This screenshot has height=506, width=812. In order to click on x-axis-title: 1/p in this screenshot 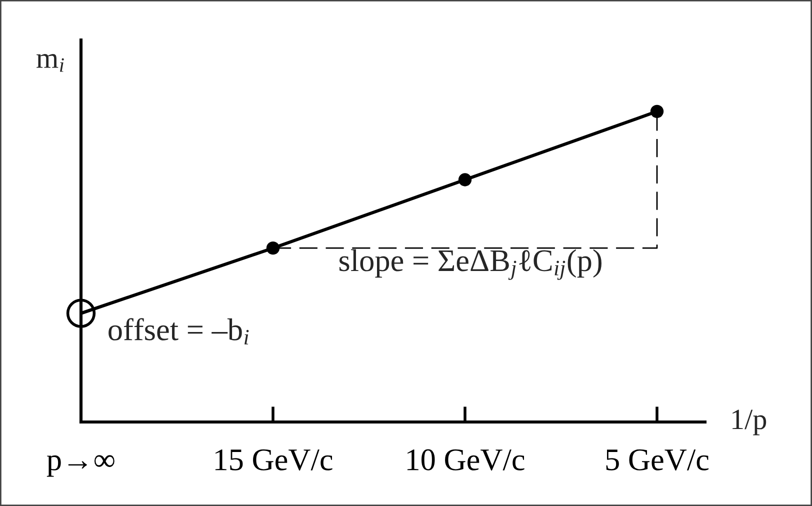, I will do `click(749, 423)`.